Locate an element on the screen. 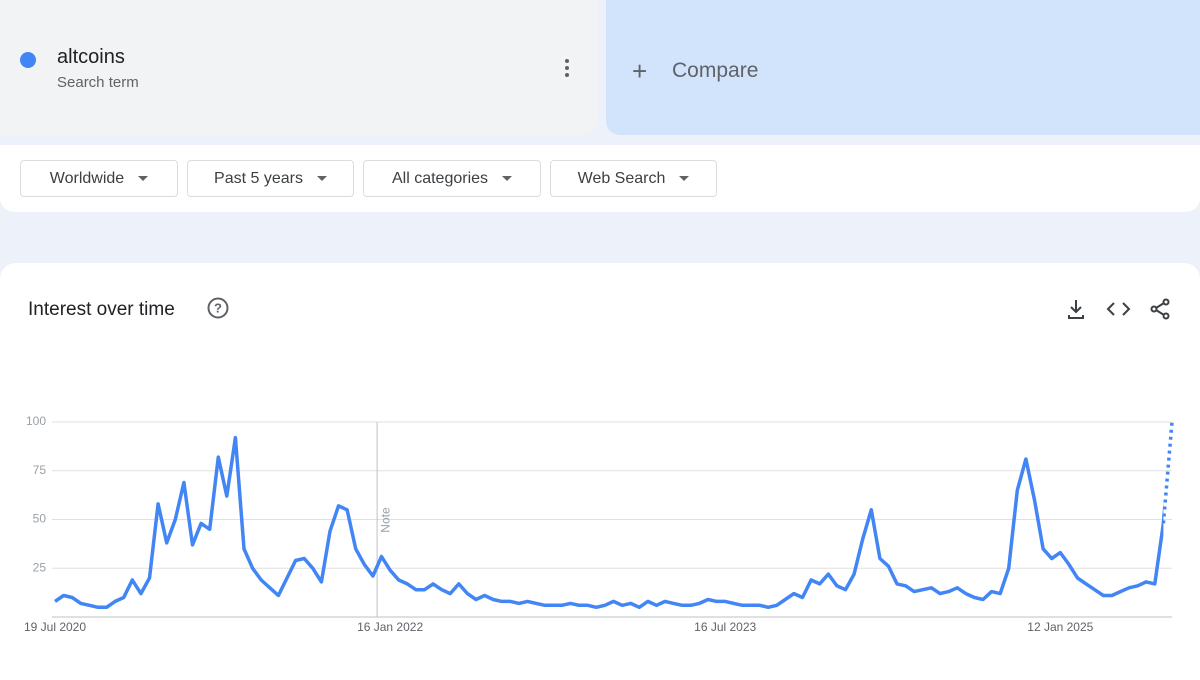 The width and height of the screenshot is (1200, 680). chart-title: Interest over time is located at coordinates (101, 309).